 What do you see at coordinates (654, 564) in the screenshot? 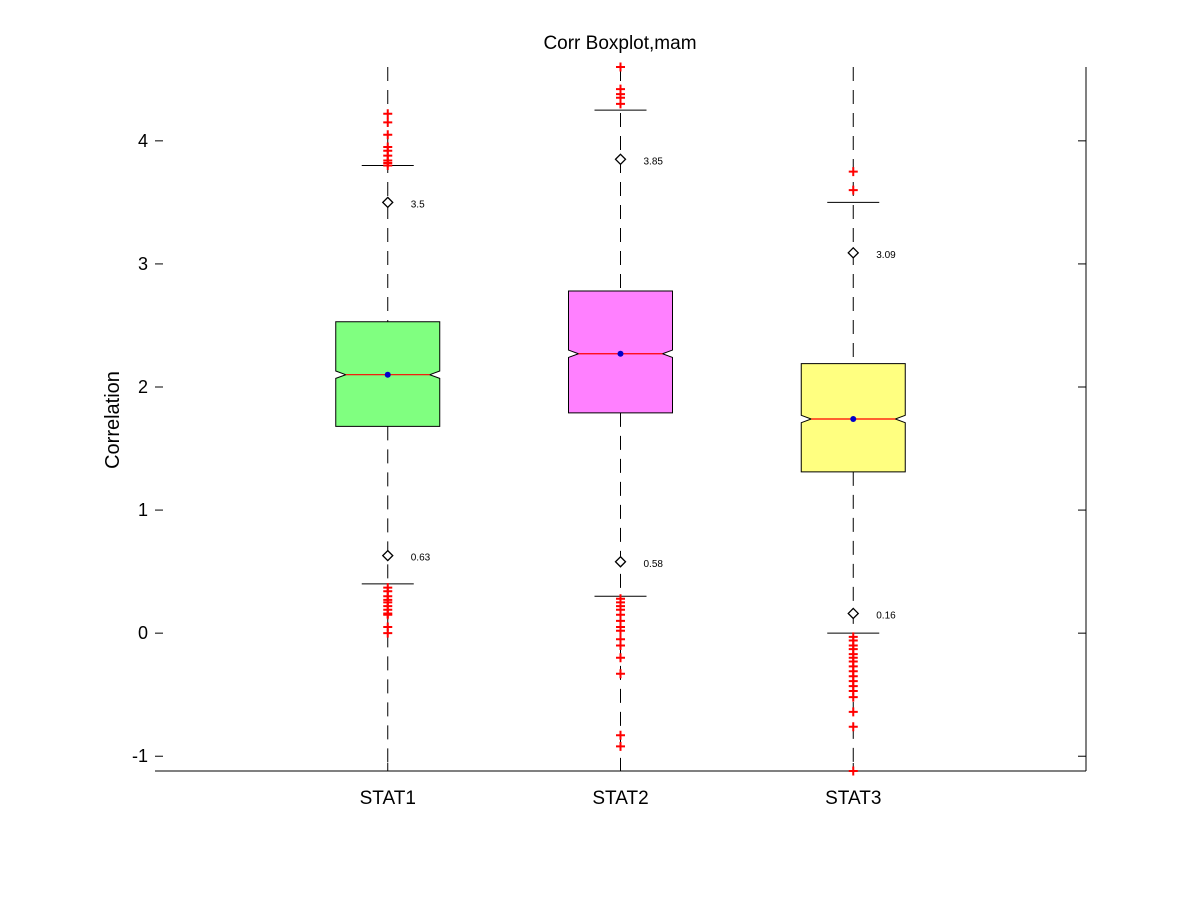
I see `diamond-label: 0.58` at bounding box center [654, 564].